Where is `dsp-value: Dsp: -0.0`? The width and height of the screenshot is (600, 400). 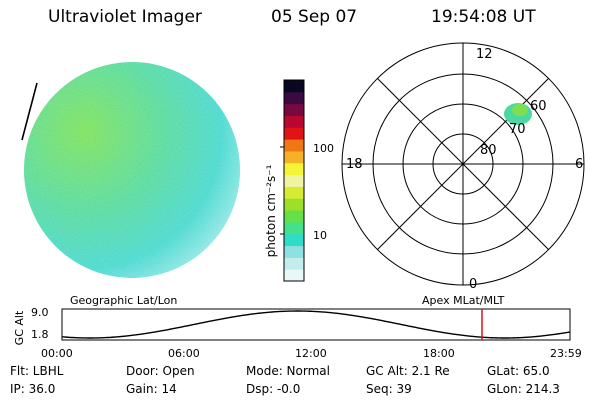 dsp-value: Dsp: -0.0 is located at coordinates (273, 389).